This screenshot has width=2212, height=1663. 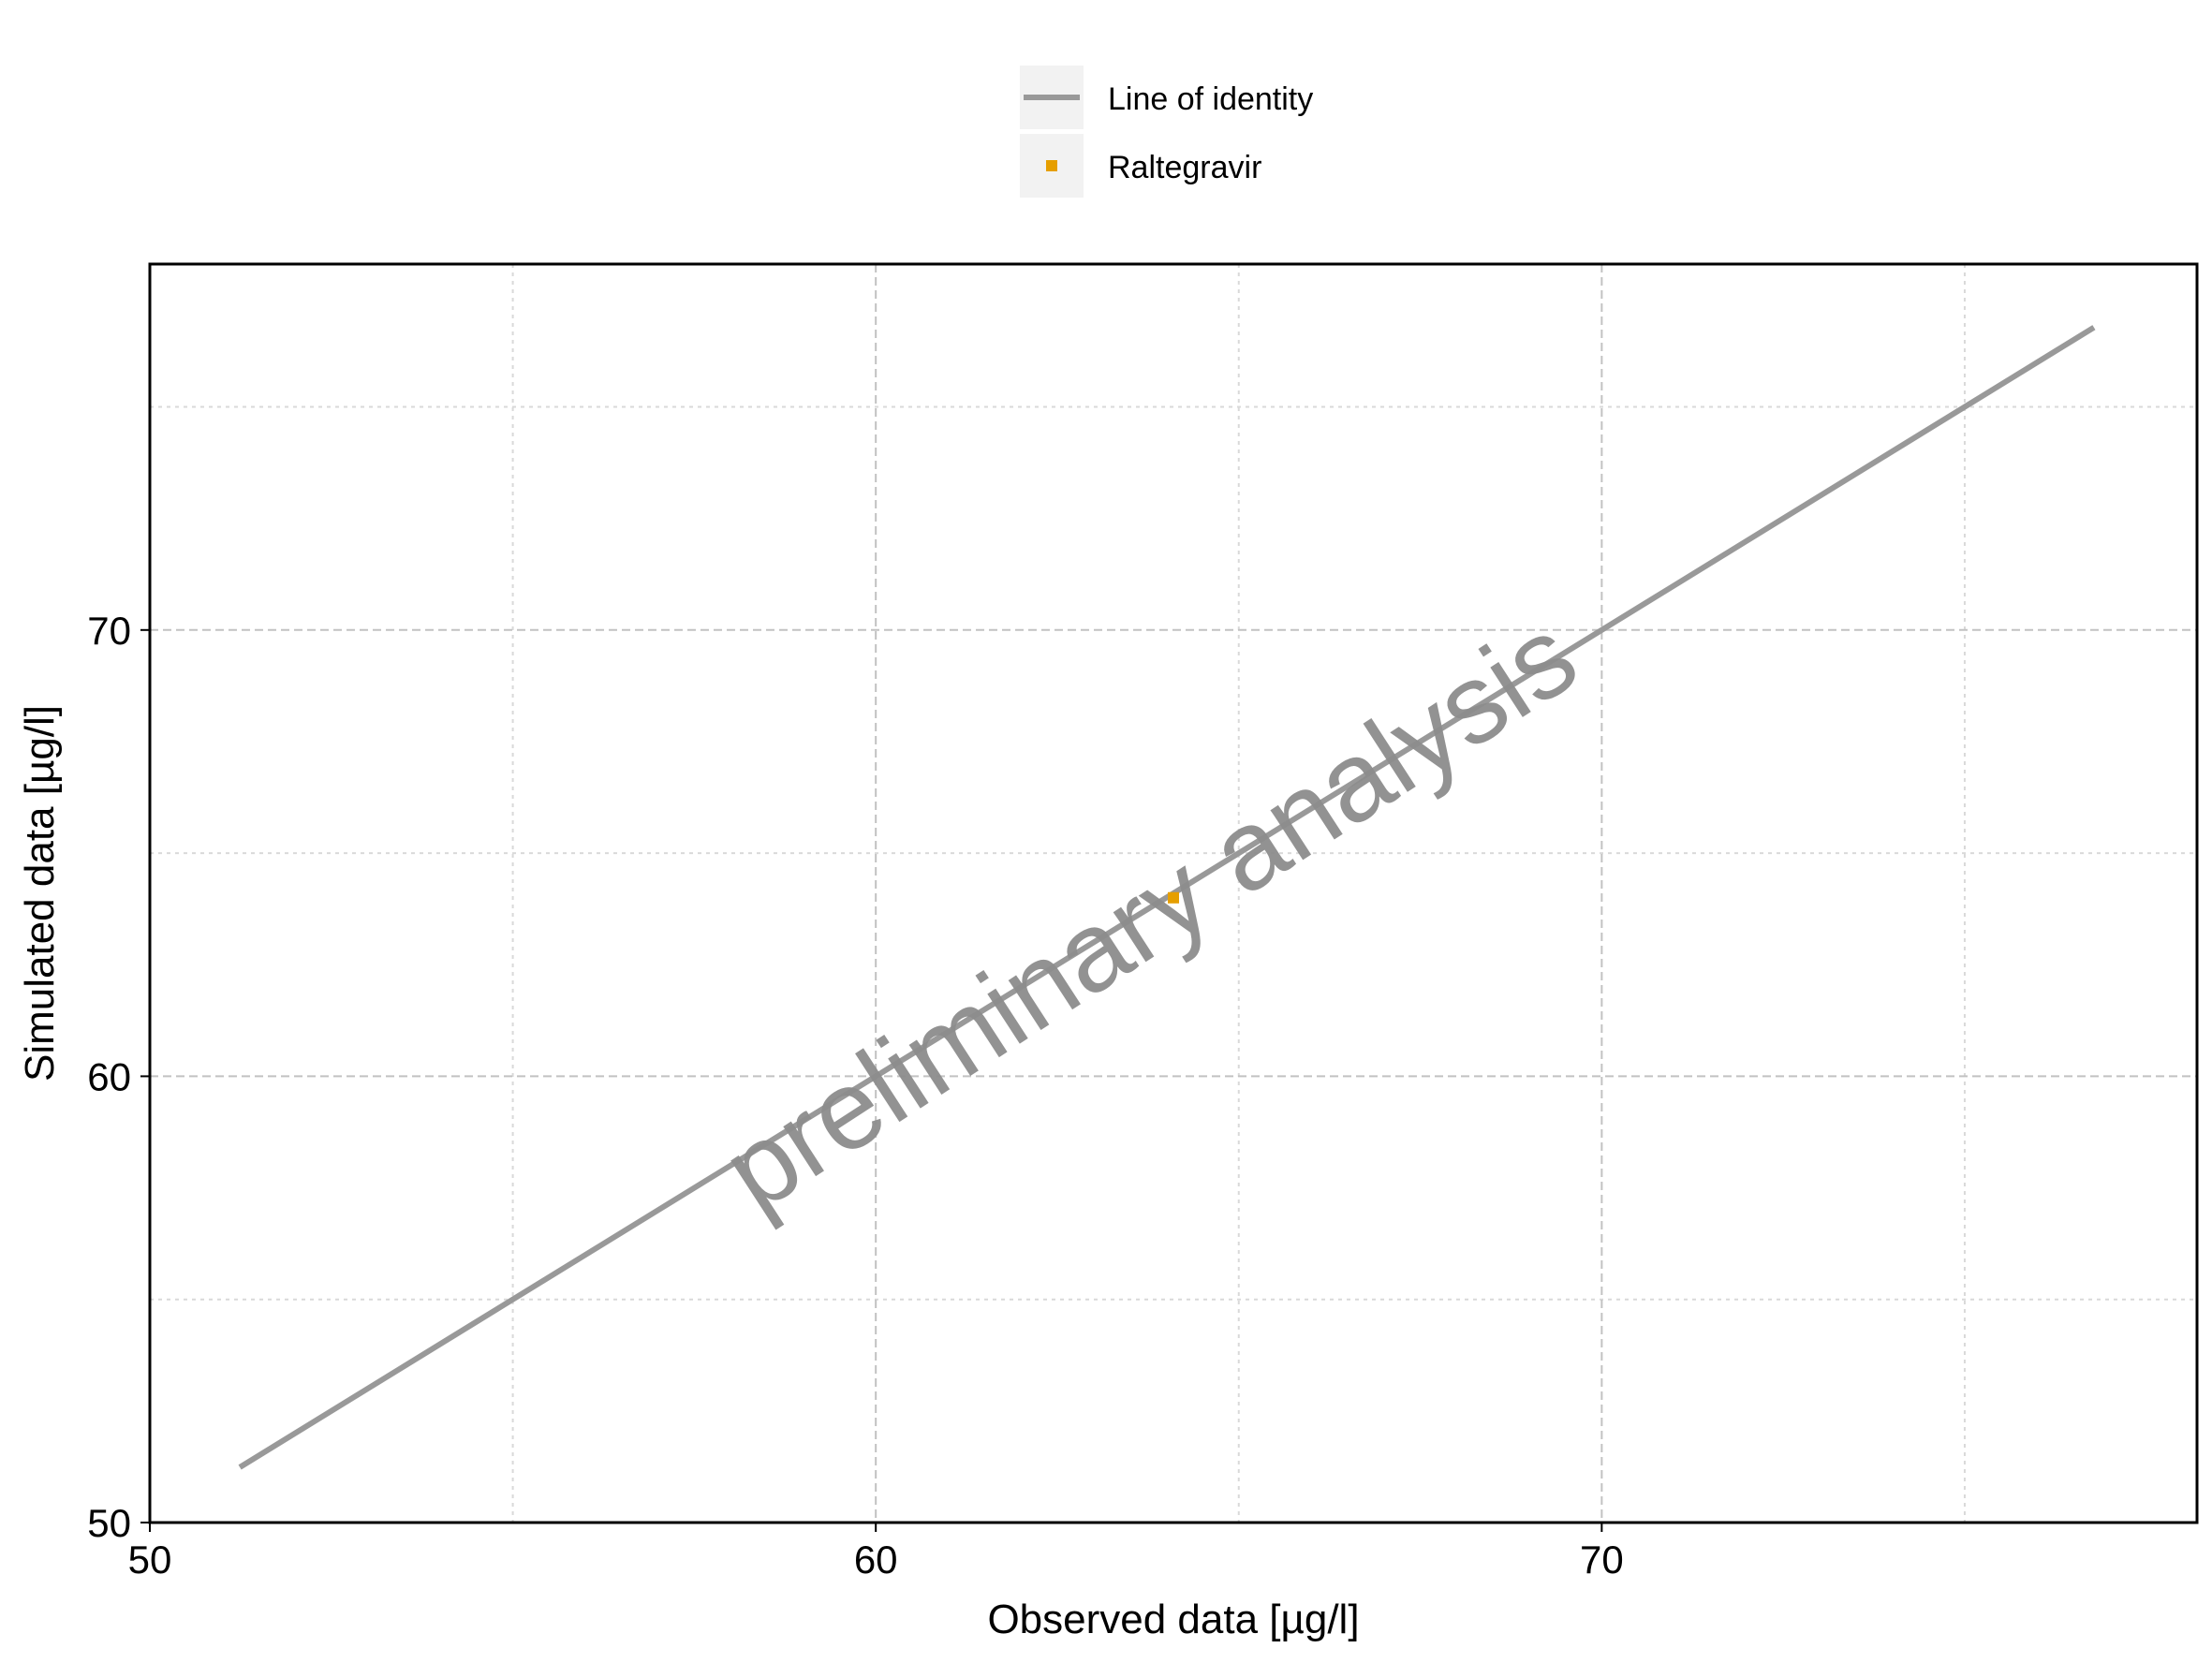 What do you see at coordinates (1210, 99) in the screenshot?
I see `legend-label-identity: Line of identity` at bounding box center [1210, 99].